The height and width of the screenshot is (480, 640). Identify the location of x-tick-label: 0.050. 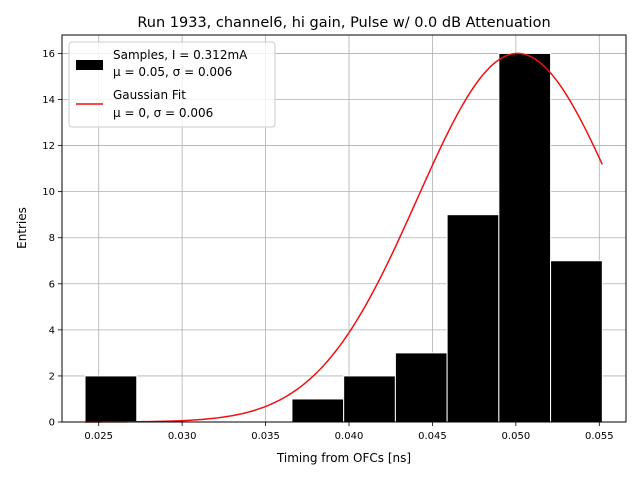
(516, 436).